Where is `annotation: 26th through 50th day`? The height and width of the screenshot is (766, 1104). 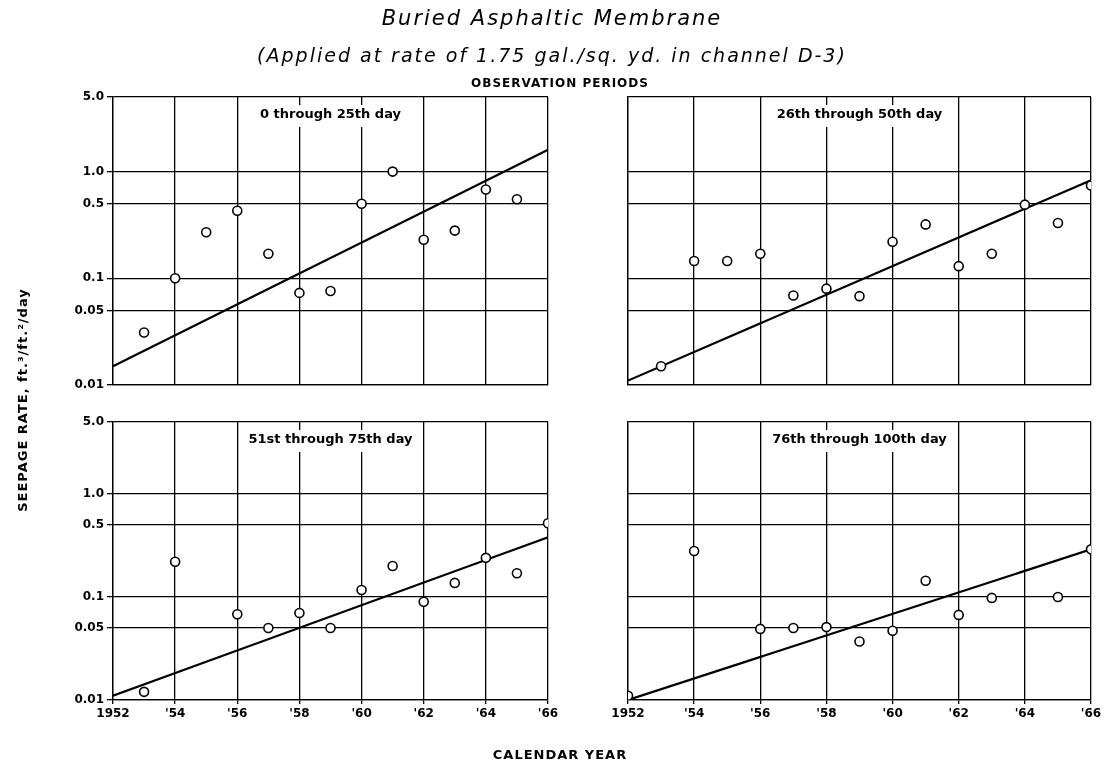 annotation: 26th through 50th day is located at coordinates (859, 114).